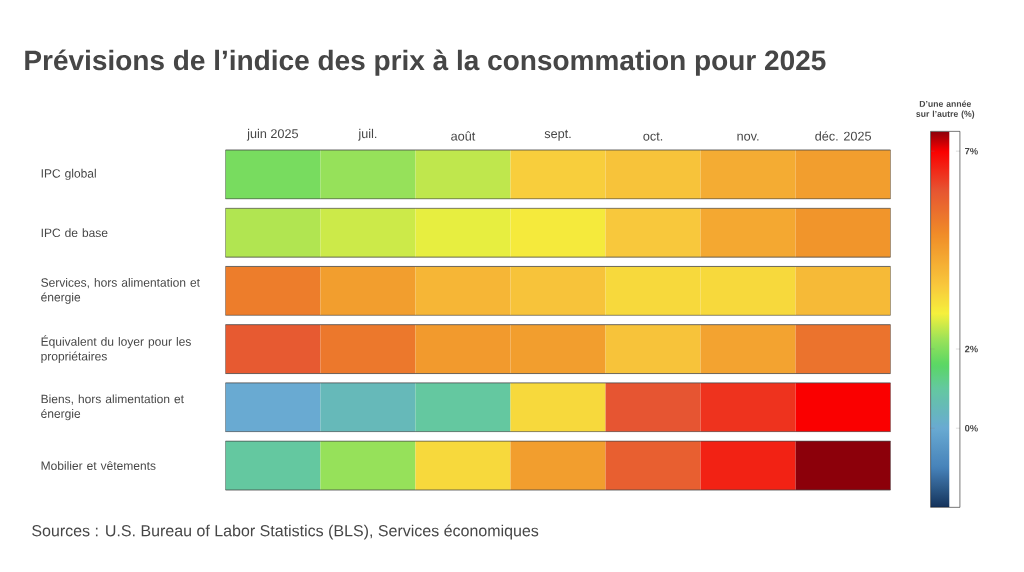 This screenshot has width=1024, height=572. Describe the element at coordinates (425, 62) in the screenshot. I see `chart-title: Prévisions de l’indice des prix à la consommation pour 2025` at that location.